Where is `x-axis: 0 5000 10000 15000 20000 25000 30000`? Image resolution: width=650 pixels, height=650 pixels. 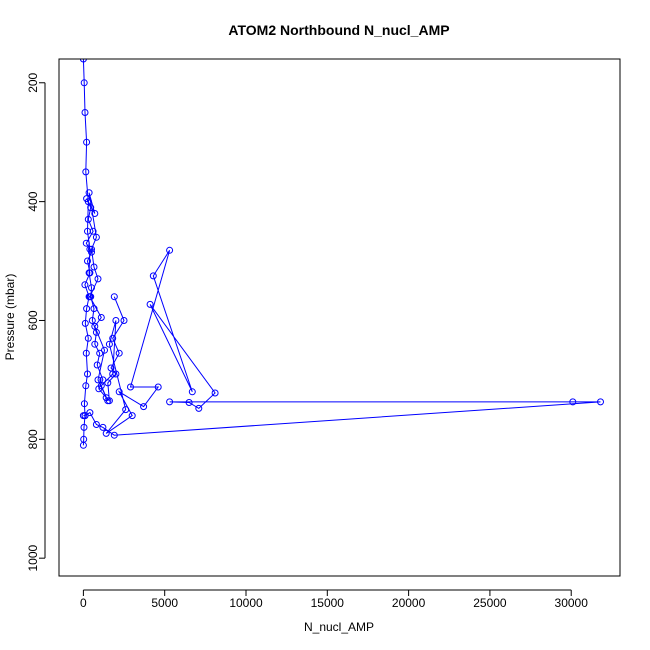
x-axis: 0 5000 10000 15000 20000 25000 30000 is located at coordinates (334, 599).